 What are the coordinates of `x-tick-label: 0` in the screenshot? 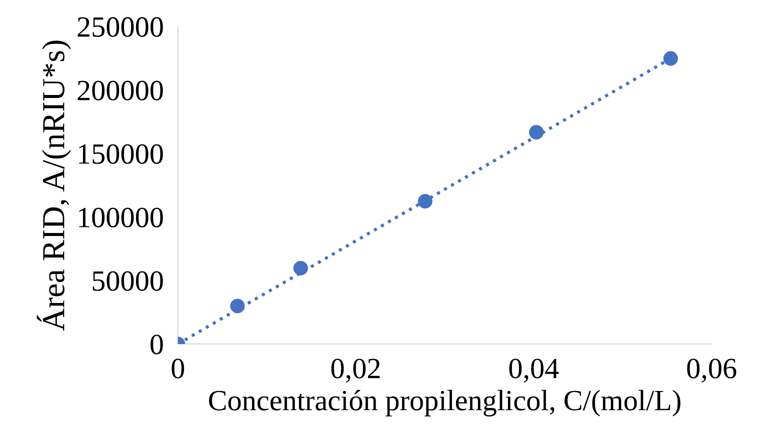 It's located at (178, 368).